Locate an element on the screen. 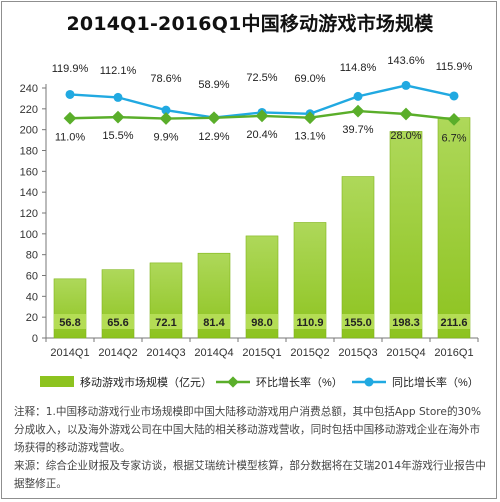 The width and height of the screenshot is (500, 502). legend-qoq-marker is located at coordinates (233, 382).